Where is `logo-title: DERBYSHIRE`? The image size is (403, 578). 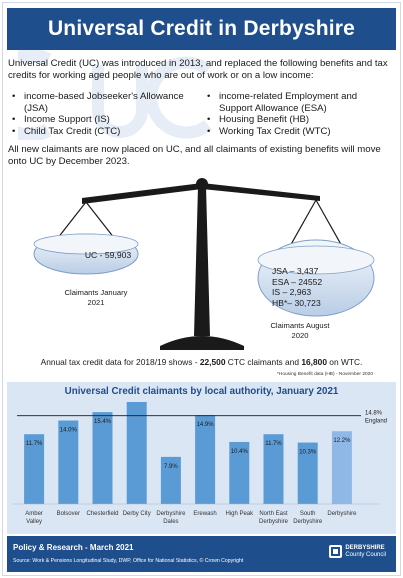
logo-title: DERBYSHIRE is located at coordinates (365, 548).